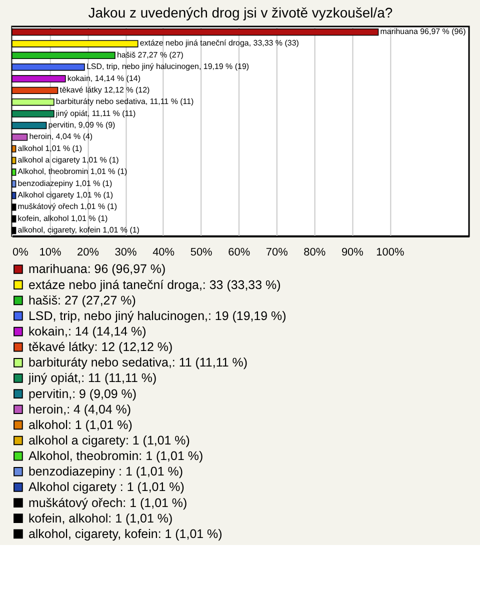 The width and height of the screenshot is (480, 589). What do you see at coordinates (106, 471) in the screenshot?
I see `legend-label: benzodiazepiny : 1 (1,01 %)` at bounding box center [106, 471].